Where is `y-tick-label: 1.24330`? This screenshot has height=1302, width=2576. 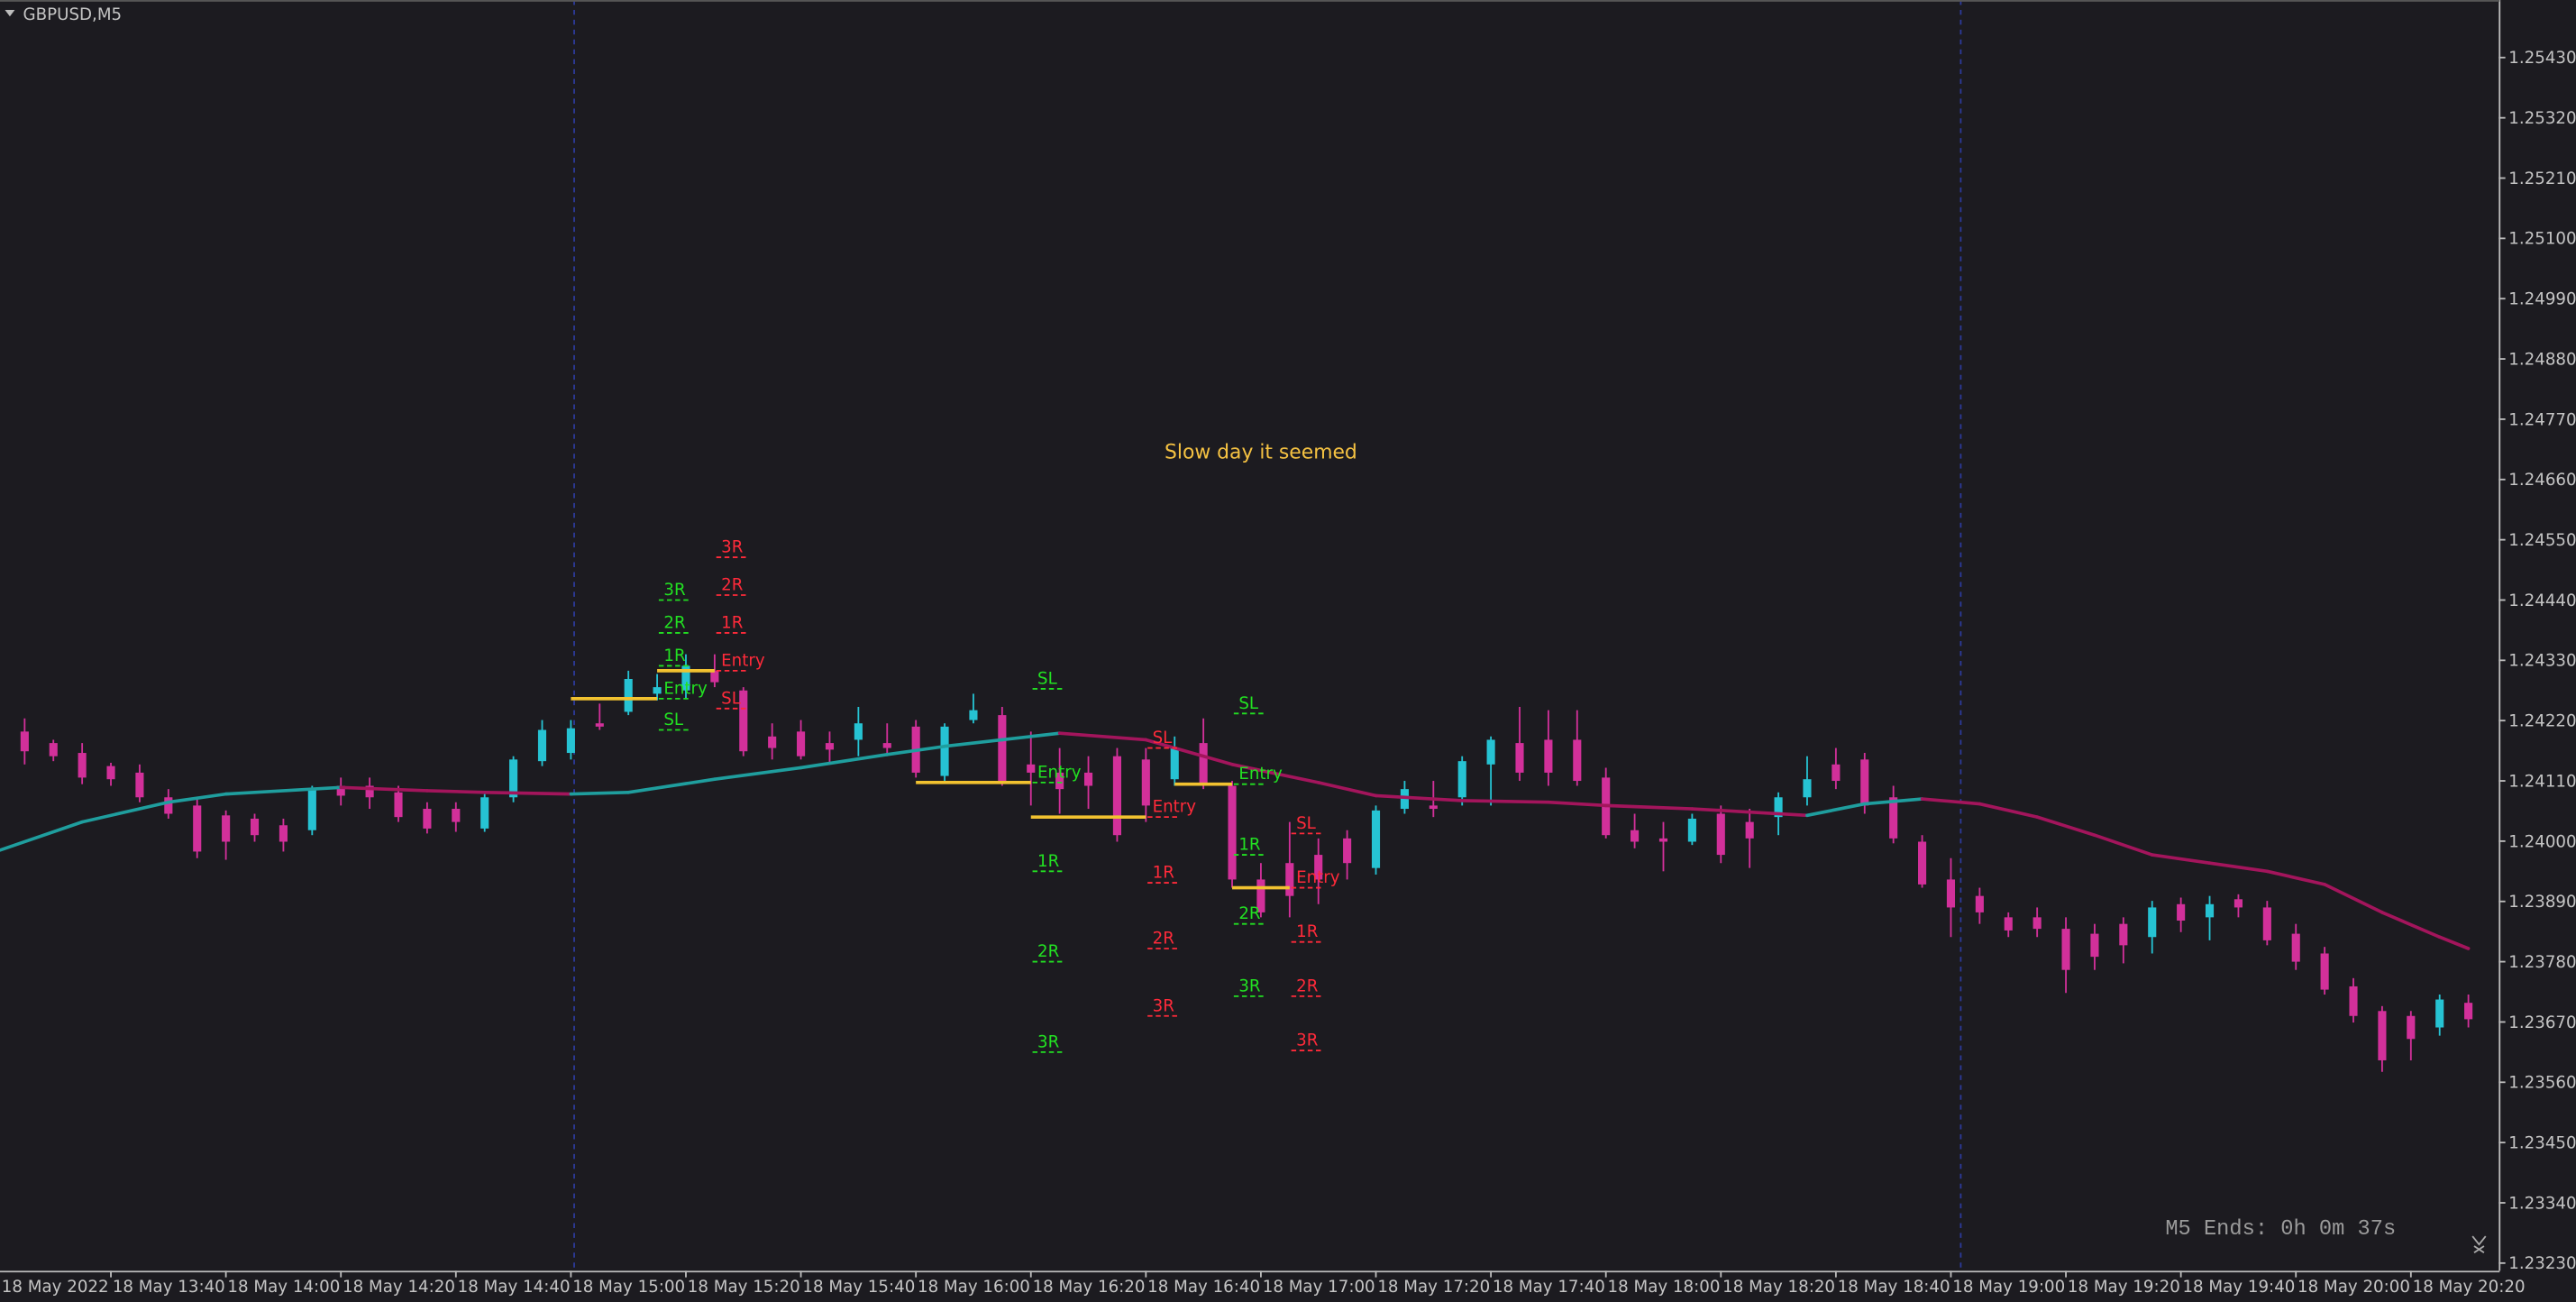
y-tick-label: 1.24330 is located at coordinates (2542, 661).